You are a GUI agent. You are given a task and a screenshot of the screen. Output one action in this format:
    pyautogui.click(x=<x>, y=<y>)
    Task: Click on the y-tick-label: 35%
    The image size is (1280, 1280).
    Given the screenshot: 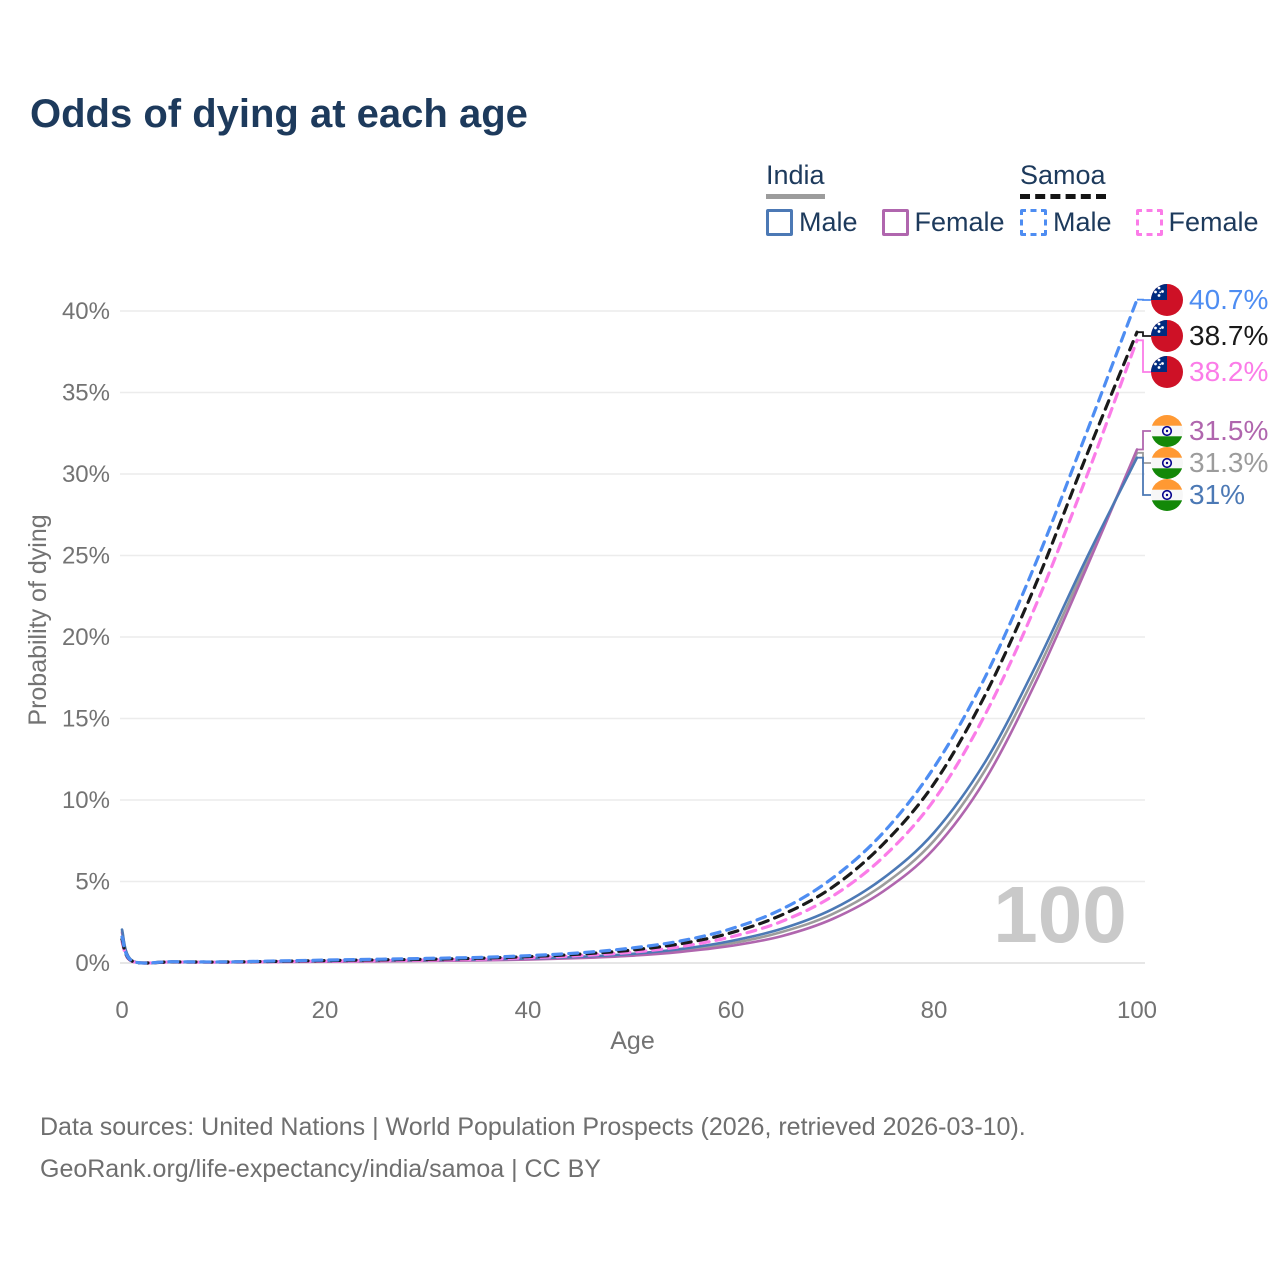 What is the action you would take?
    pyautogui.click(x=86, y=393)
    